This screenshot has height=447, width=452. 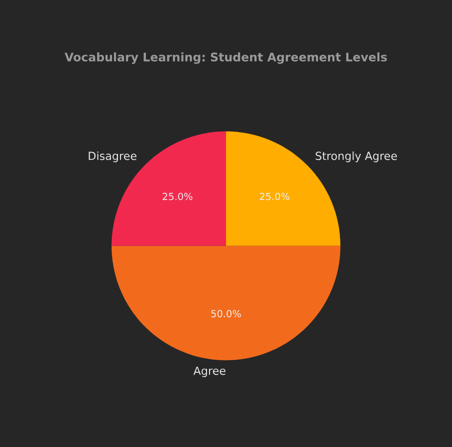 What do you see at coordinates (112, 156) in the screenshot?
I see `slice-label: Disagree` at bounding box center [112, 156].